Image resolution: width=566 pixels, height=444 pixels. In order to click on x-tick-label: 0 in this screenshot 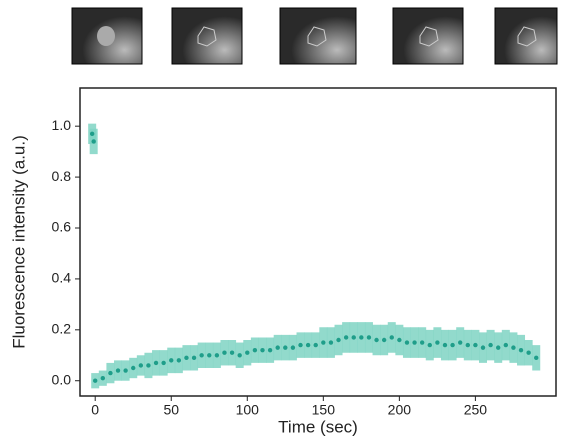, I will do `click(95, 410)`.